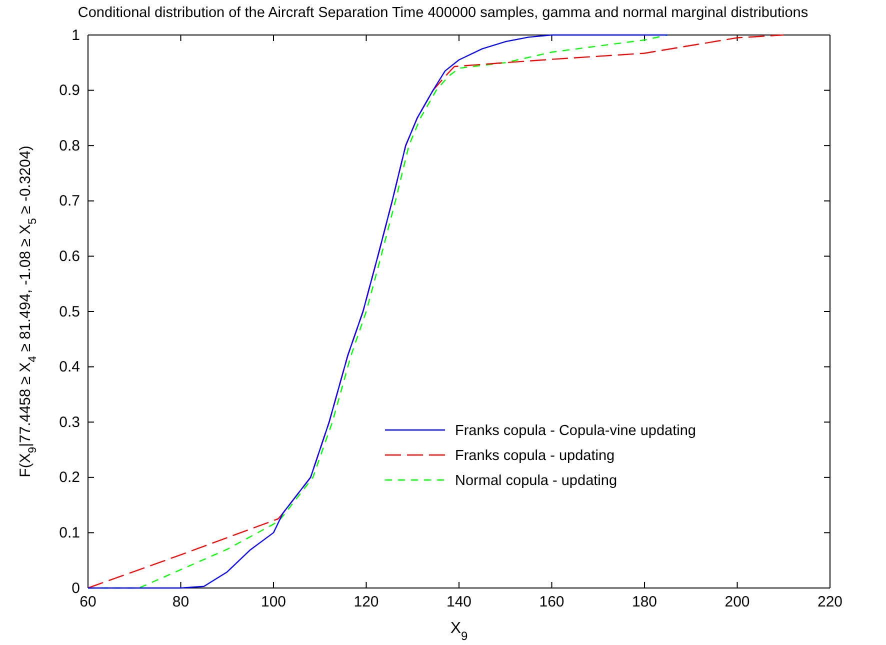 This screenshot has height=645, width=886. Describe the element at coordinates (551, 602) in the screenshot. I see `x-tick-label: 160` at that location.